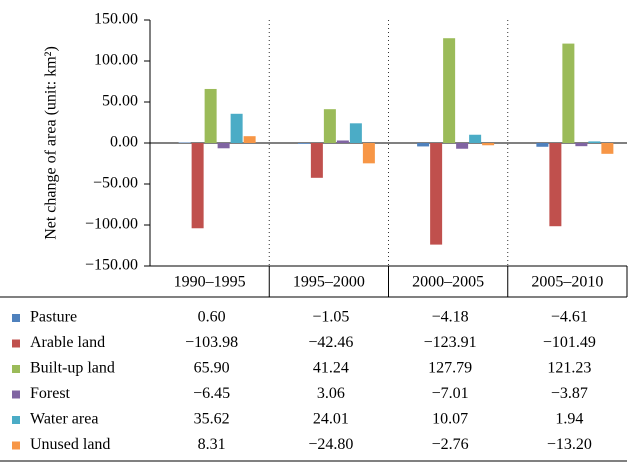 The image size is (635, 468). What do you see at coordinates (111, 224) in the screenshot?
I see `y-tick-label: −100.00` at bounding box center [111, 224].